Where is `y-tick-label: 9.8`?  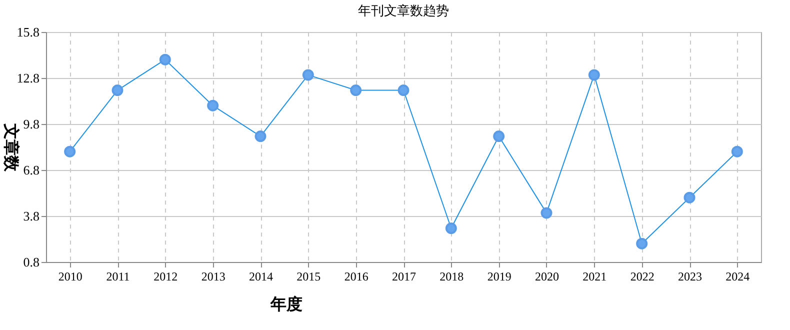
y-tick-label: 9.8 is located at coordinates (31, 124).